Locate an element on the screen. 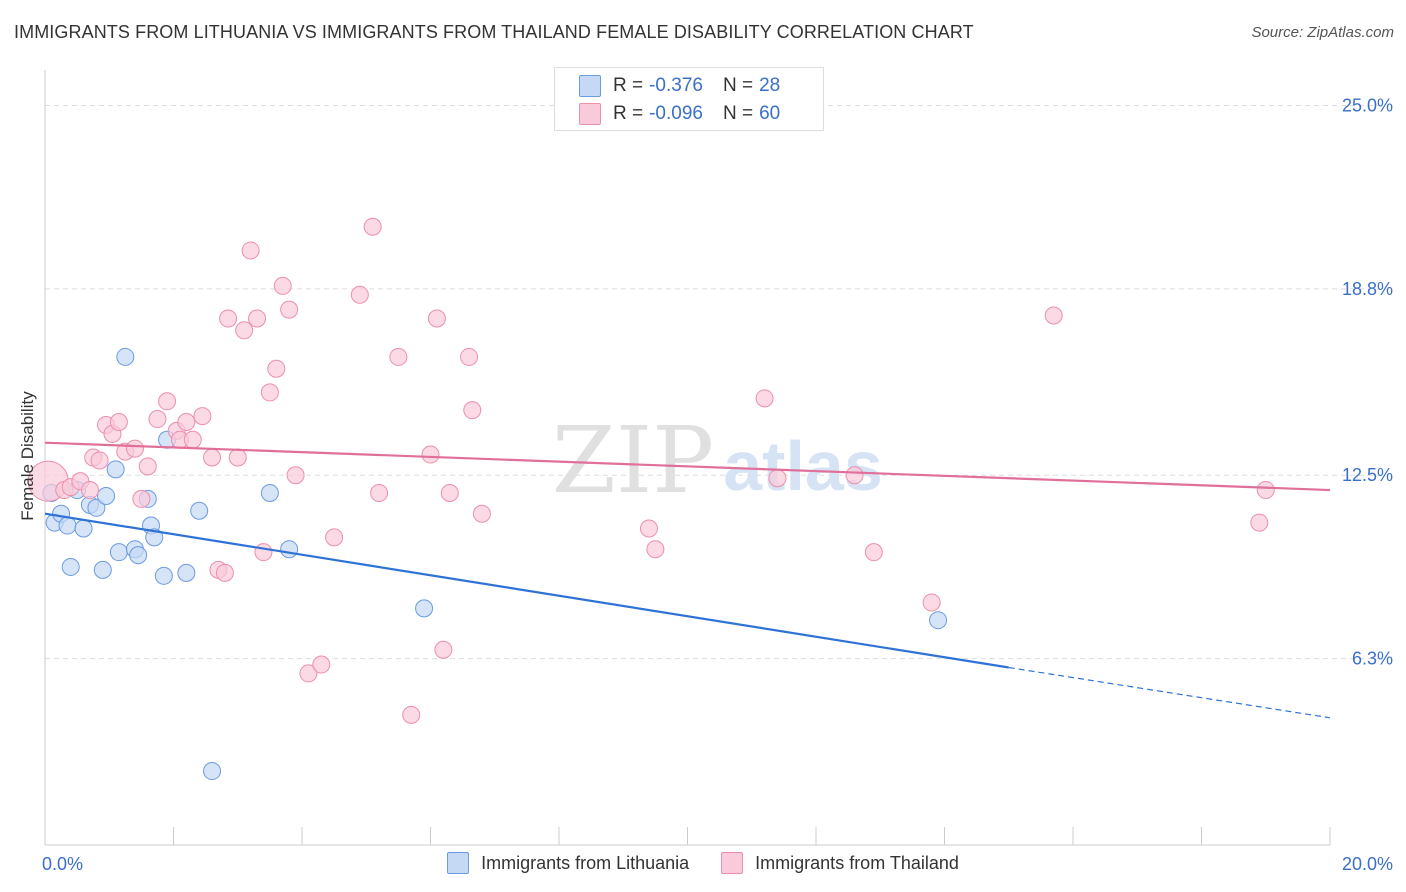 This screenshot has height=892, width=1406. thailand-trend-line is located at coordinates (687, 466).